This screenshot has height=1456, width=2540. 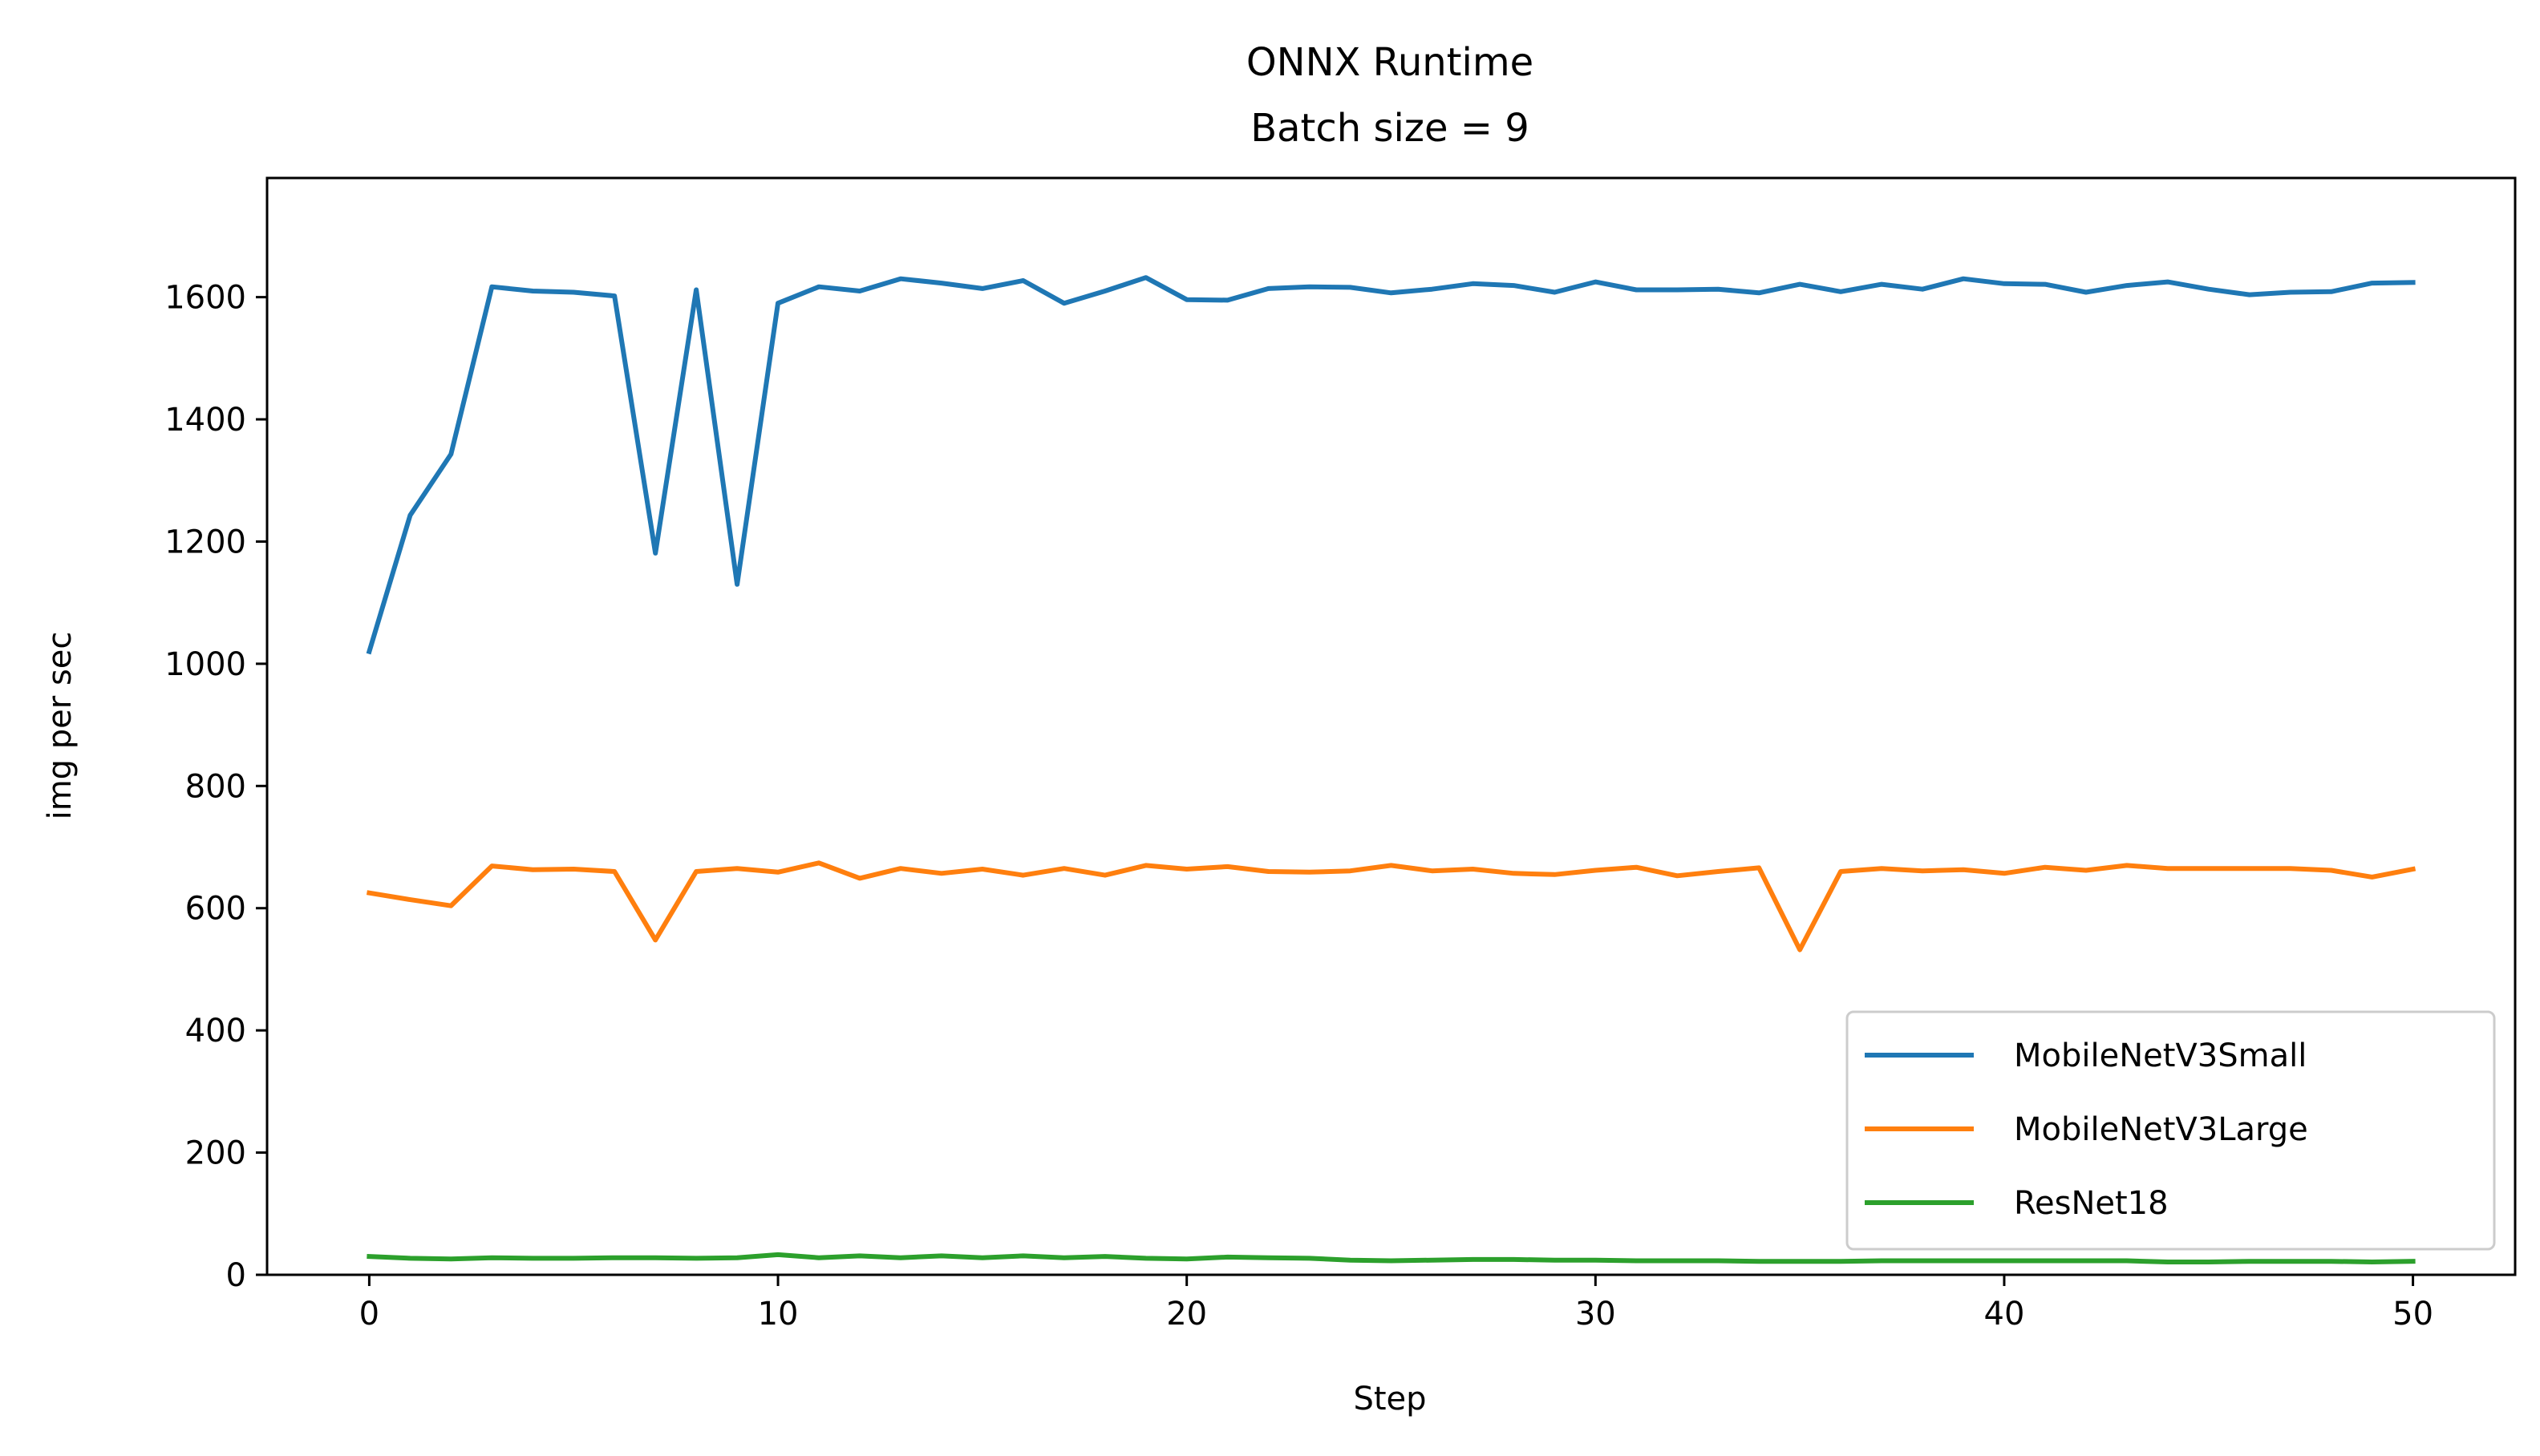 What do you see at coordinates (1389, 128) in the screenshot?
I see `chart-subtitle: Batch size = 9` at bounding box center [1389, 128].